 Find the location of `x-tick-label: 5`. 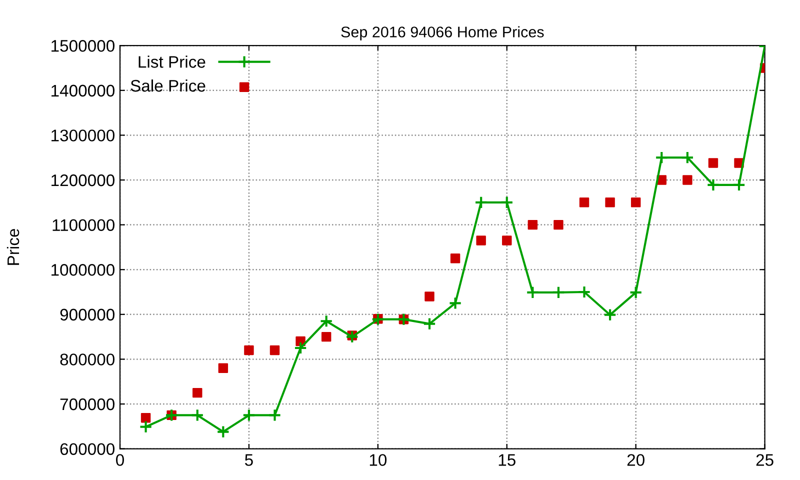

x-tick-label: 5 is located at coordinates (248, 460).